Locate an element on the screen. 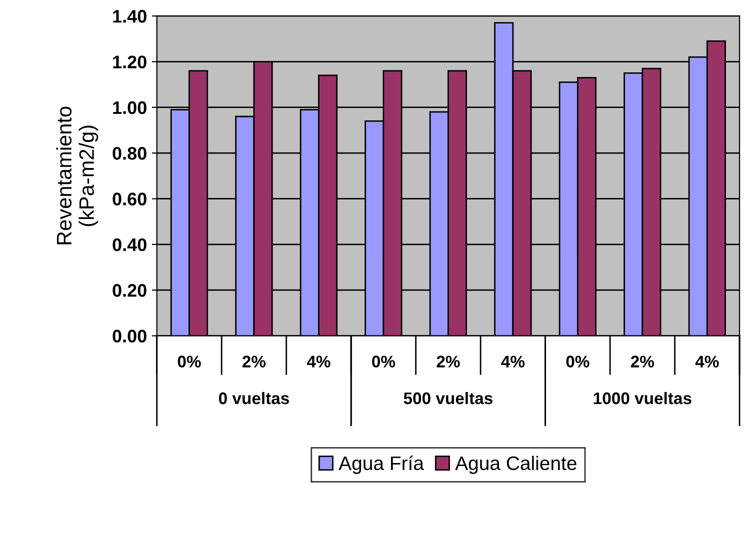  y-tick-label: 0.40 is located at coordinates (129, 245).